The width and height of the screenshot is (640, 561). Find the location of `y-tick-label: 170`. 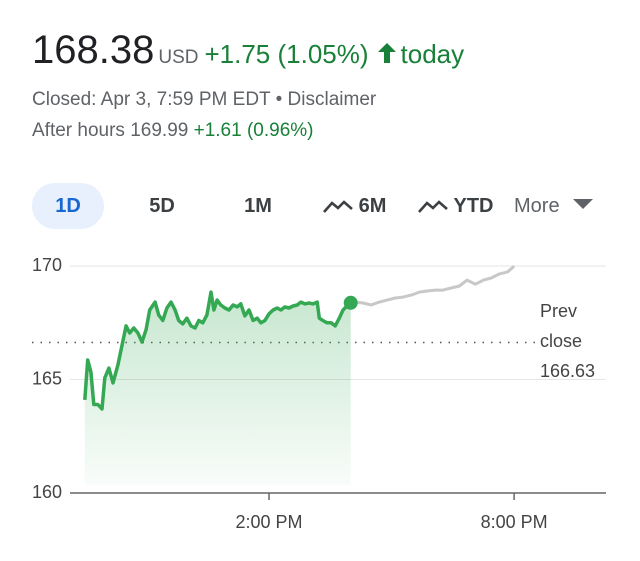

y-tick-label: 170 is located at coordinates (47, 265).